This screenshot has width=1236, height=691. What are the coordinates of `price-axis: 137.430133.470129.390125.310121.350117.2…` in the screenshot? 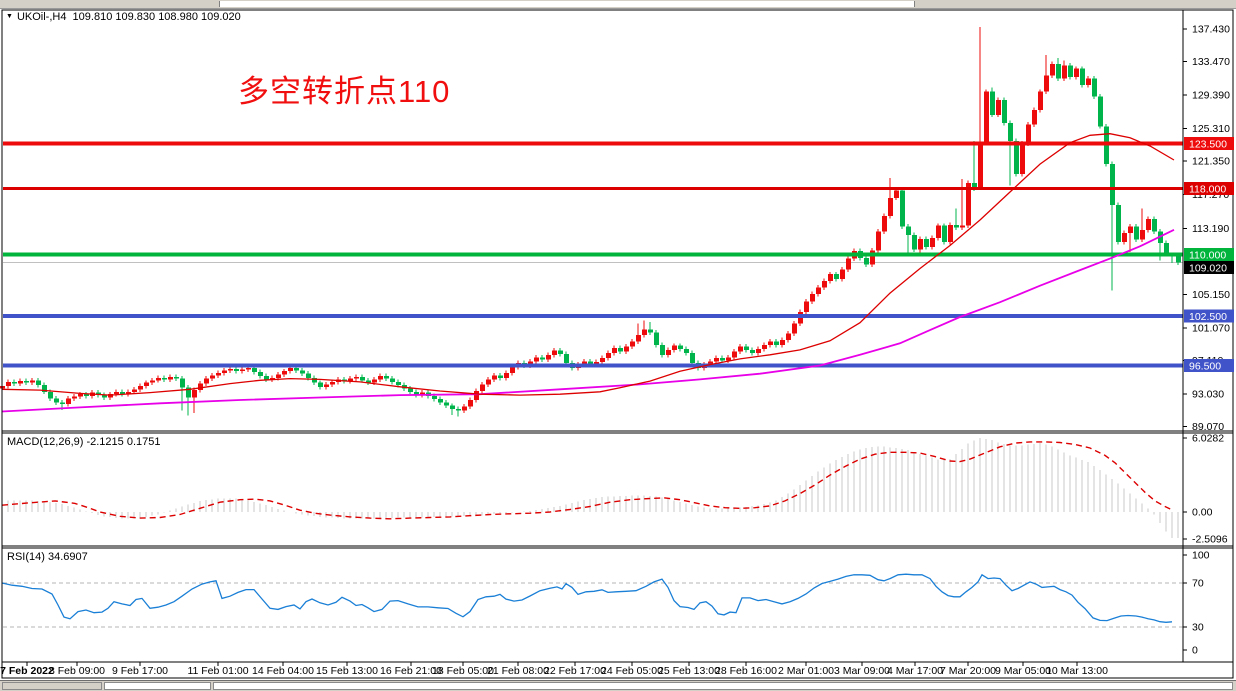 It's located at (1206, 340).